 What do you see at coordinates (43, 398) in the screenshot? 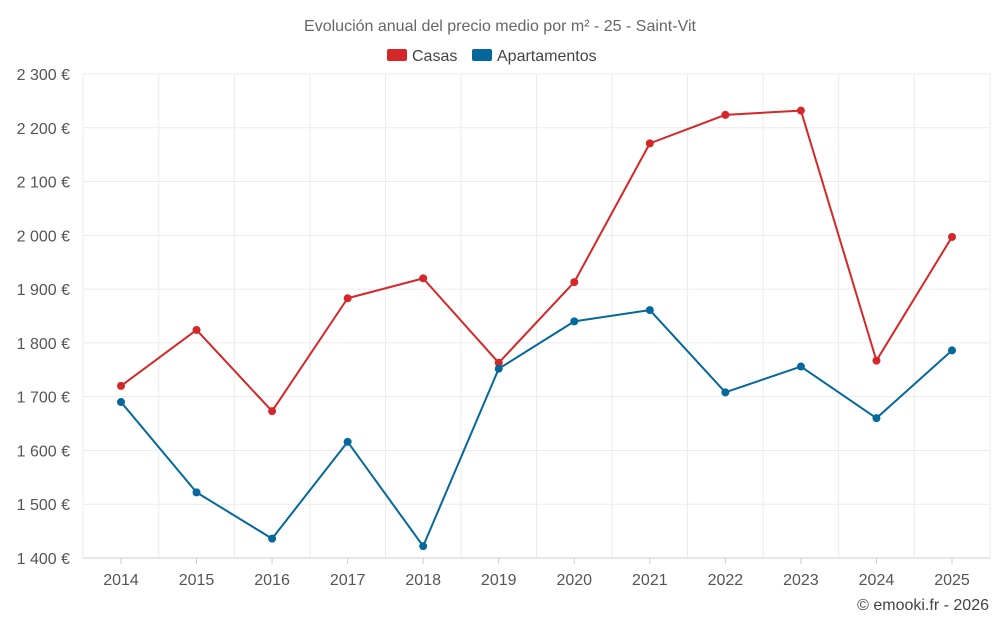
I see `y-tick-label: 1 700 €` at bounding box center [43, 398].